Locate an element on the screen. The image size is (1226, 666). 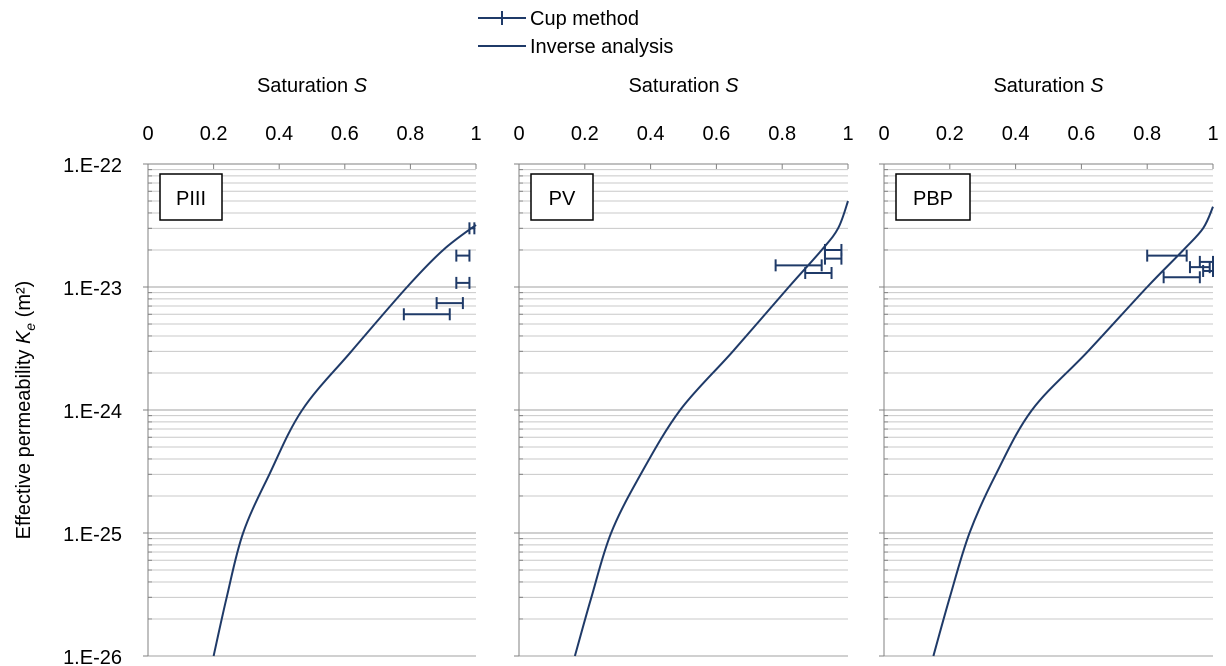
legend: Cup method Inverse analysis is located at coordinates (575, 33).